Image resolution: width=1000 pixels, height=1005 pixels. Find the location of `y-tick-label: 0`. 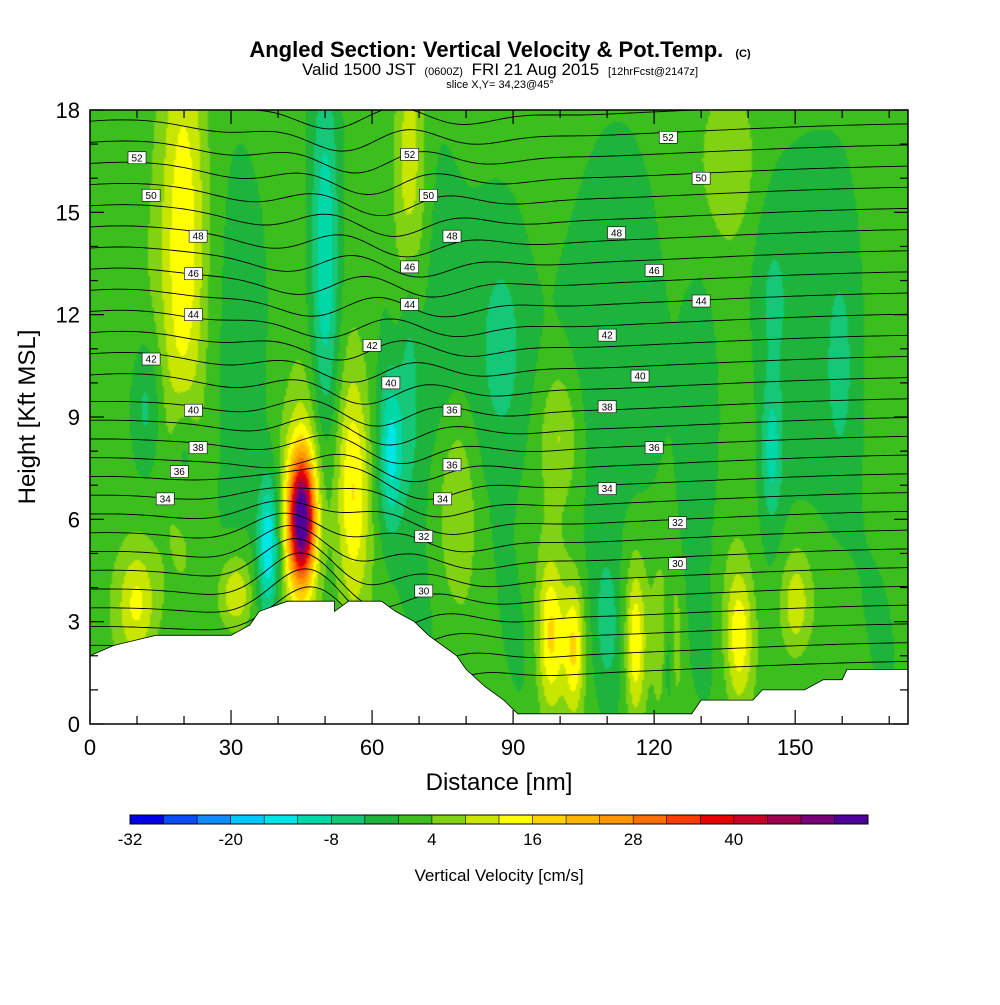

y-tick-label: 0 is located at coordinates (74, 724).